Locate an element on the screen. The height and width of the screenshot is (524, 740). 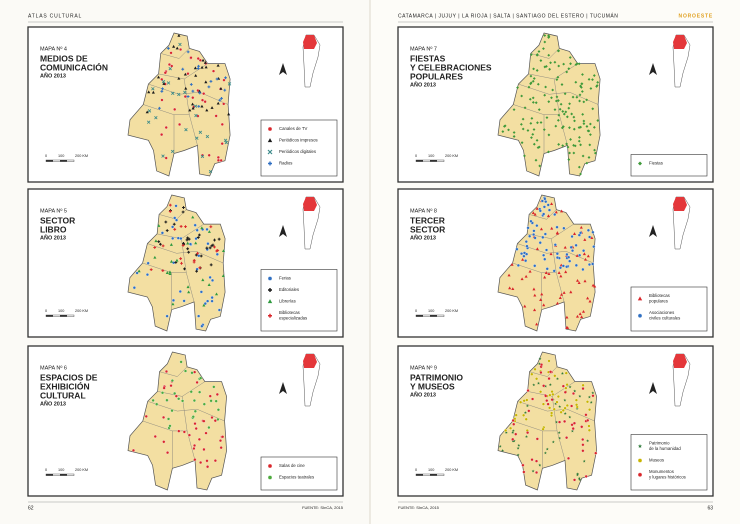
map-number: MAPA Nº 5 is located at coordinates (53, 210).